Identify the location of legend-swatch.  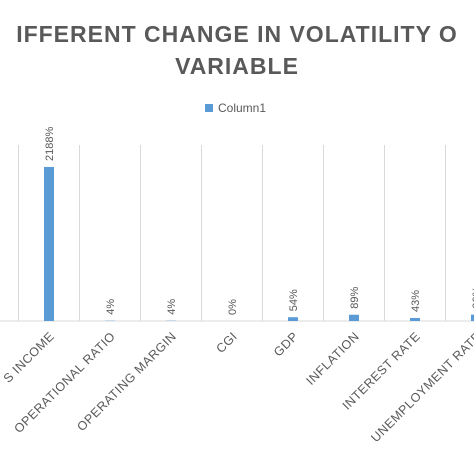
(209, 108).